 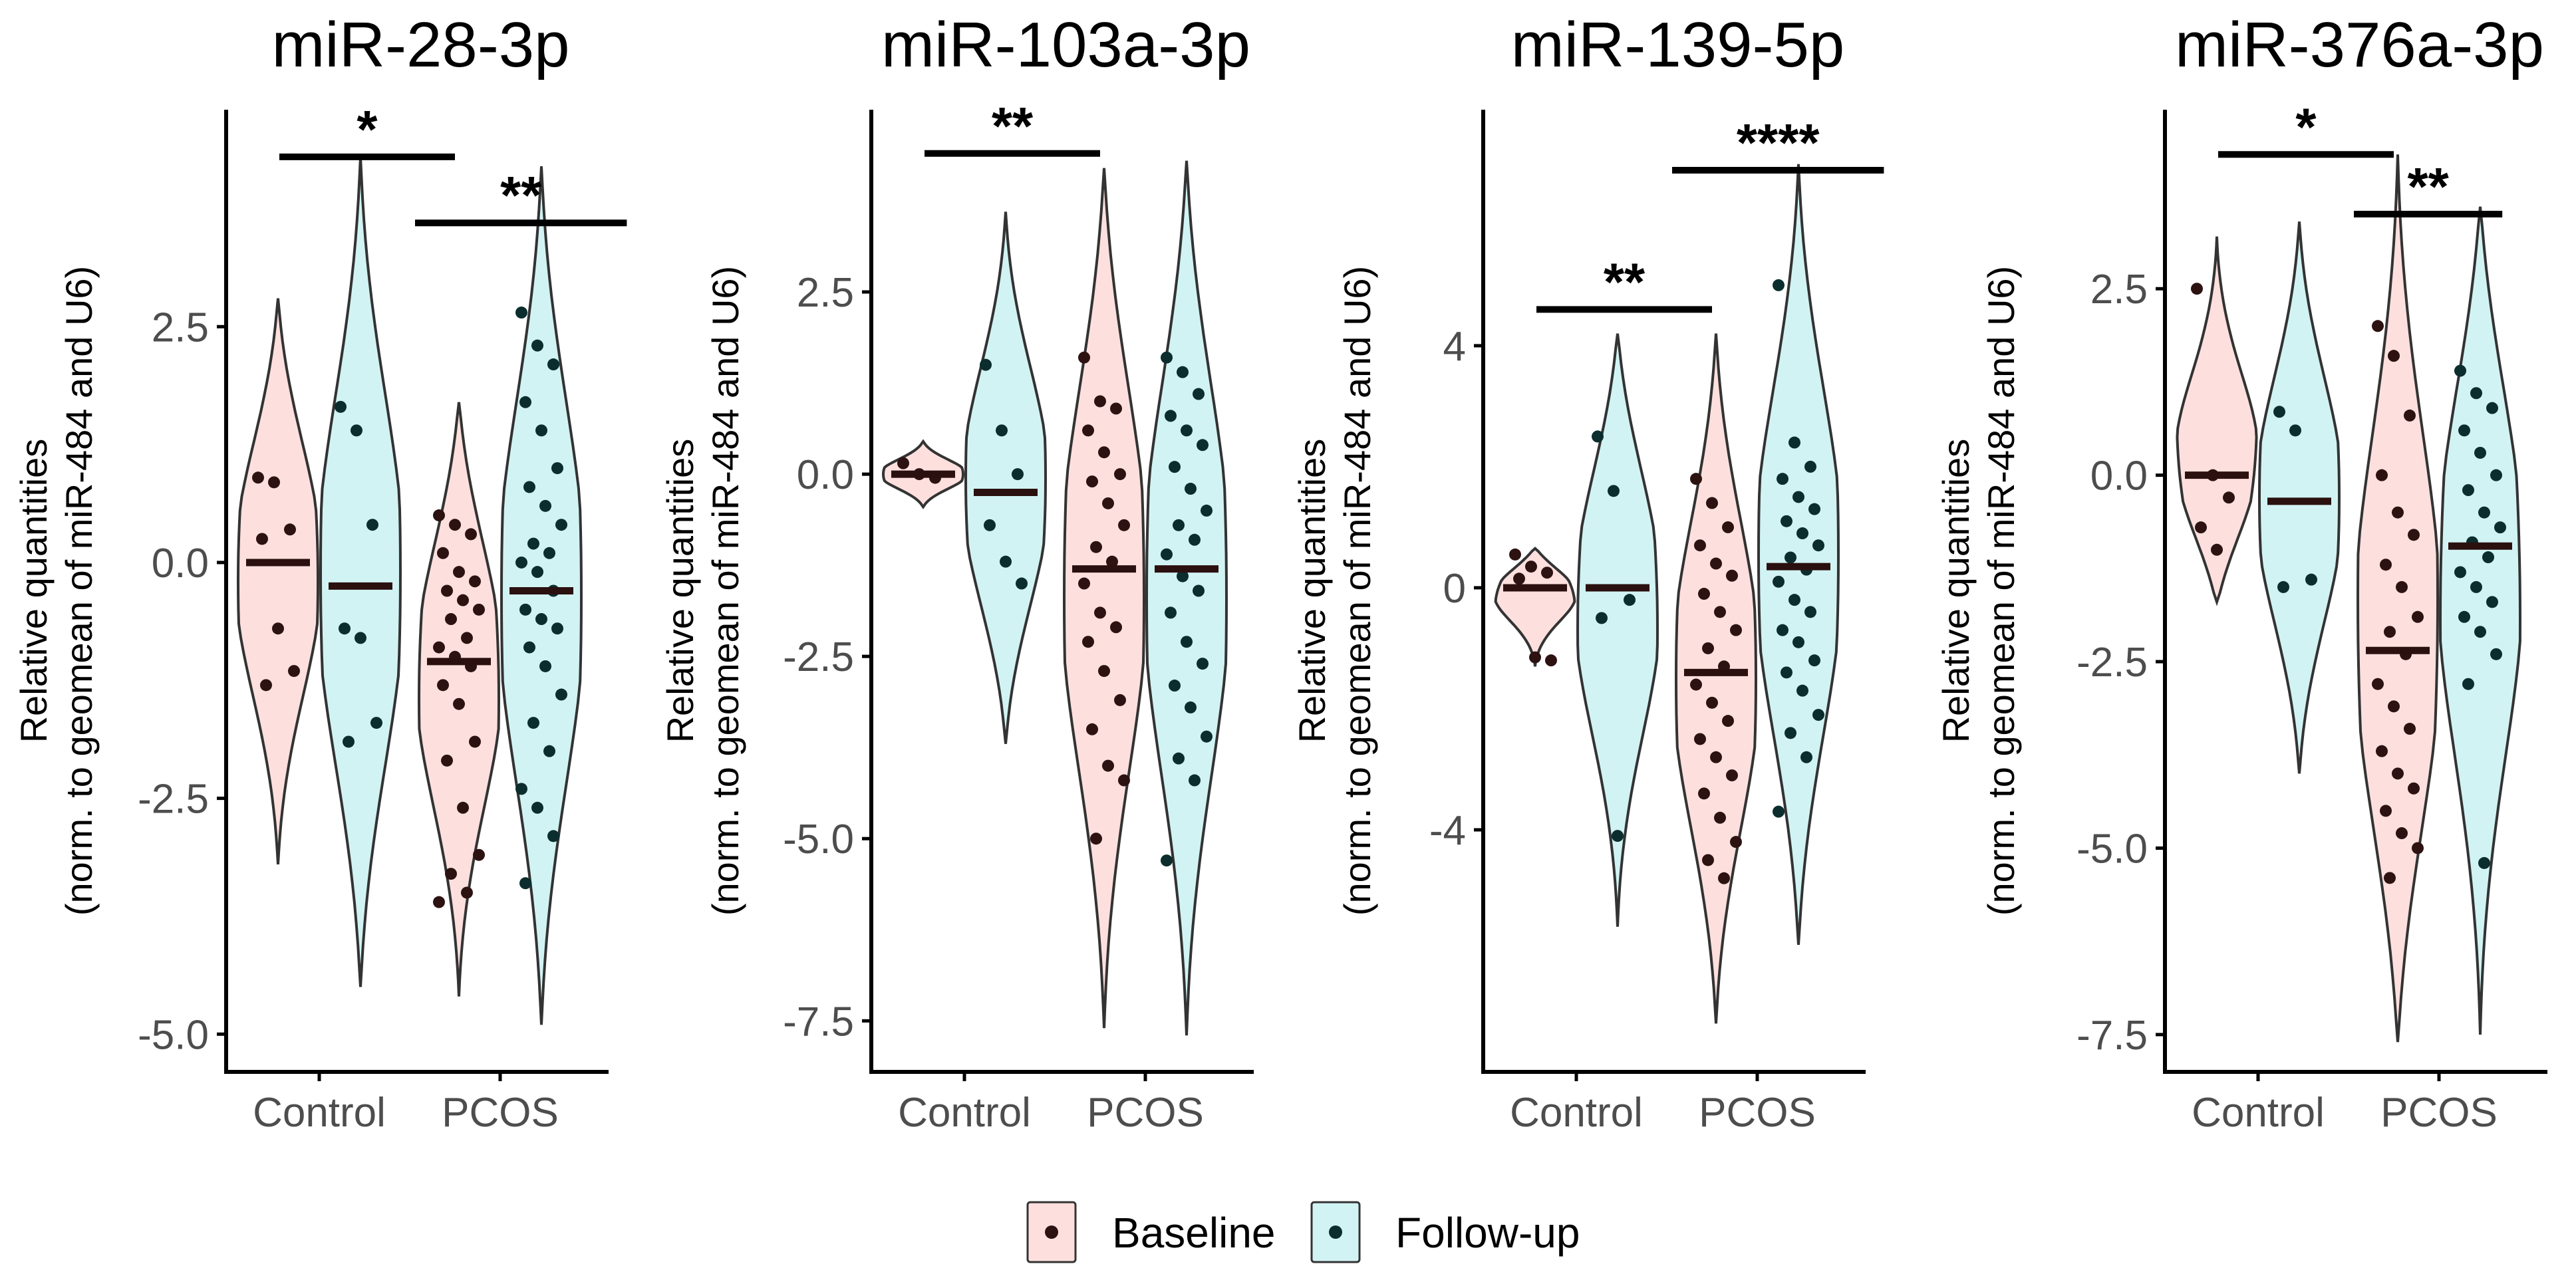 I want to click on y-tick-label: 4, so click(x=1454, y=347).